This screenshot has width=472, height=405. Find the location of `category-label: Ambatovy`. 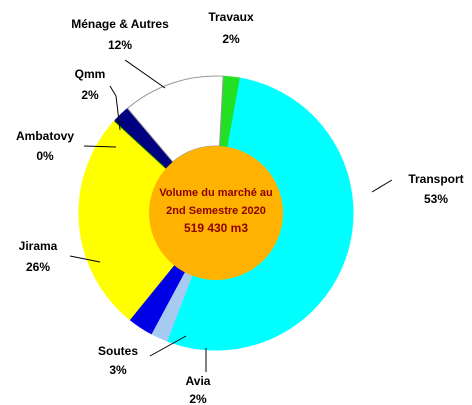

category-label: Ambatovy is located at coordinates (45, 136).